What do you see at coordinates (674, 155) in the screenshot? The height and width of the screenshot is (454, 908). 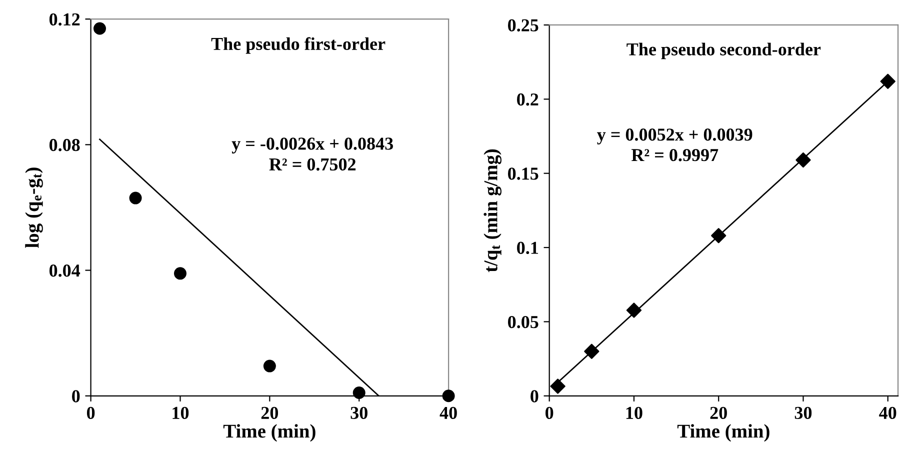 I see `annotation: R² = 0.9997` at bounding box center [674, 155].